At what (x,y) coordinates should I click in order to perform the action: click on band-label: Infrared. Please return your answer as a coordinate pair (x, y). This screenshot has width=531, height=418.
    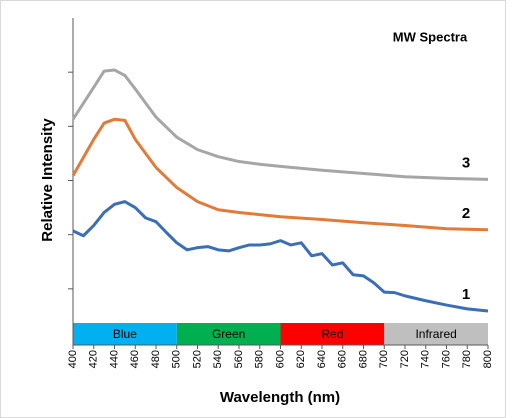
    Looking at the image, I should click on (435, 334).